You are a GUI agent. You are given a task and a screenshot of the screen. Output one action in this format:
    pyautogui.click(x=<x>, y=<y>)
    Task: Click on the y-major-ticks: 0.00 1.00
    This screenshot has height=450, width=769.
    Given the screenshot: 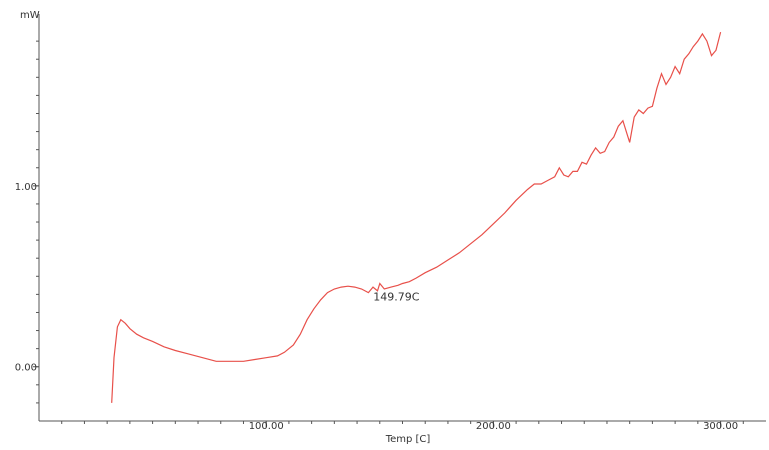 What is the action you would take?
    pyautogui.click(x=27, y=278)
    